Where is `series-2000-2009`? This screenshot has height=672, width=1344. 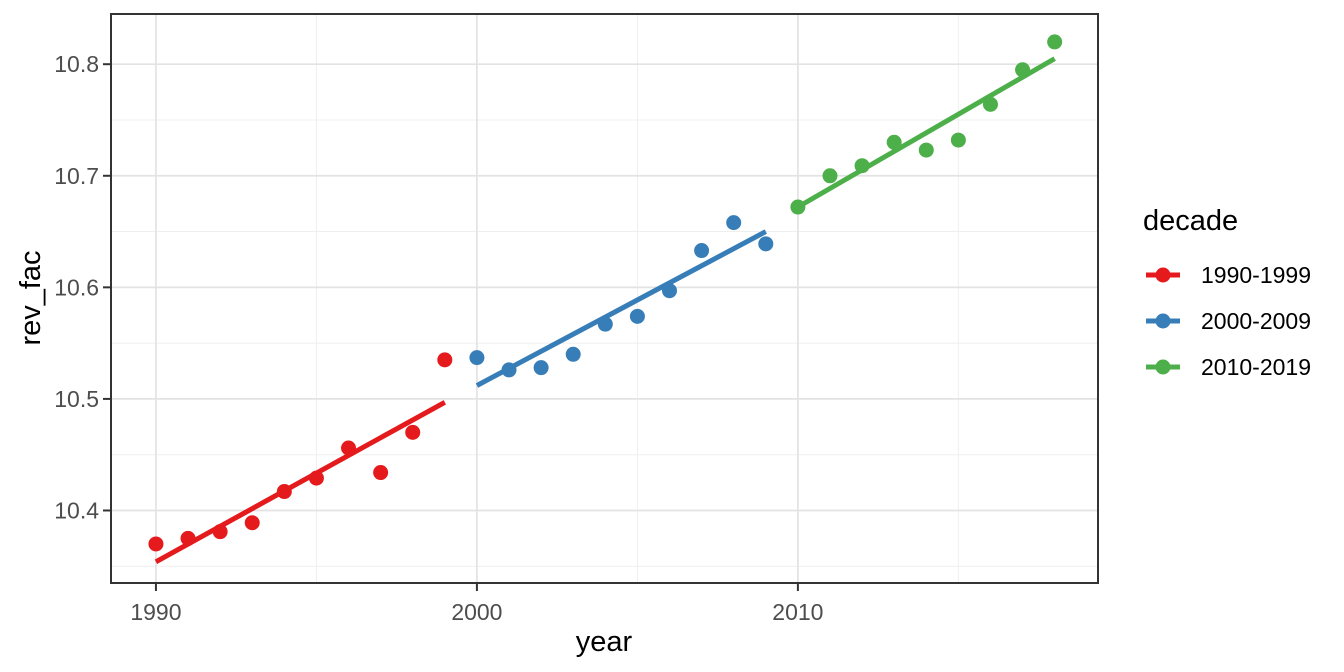
series-2000-2009 is located at coordinates (621, 301).